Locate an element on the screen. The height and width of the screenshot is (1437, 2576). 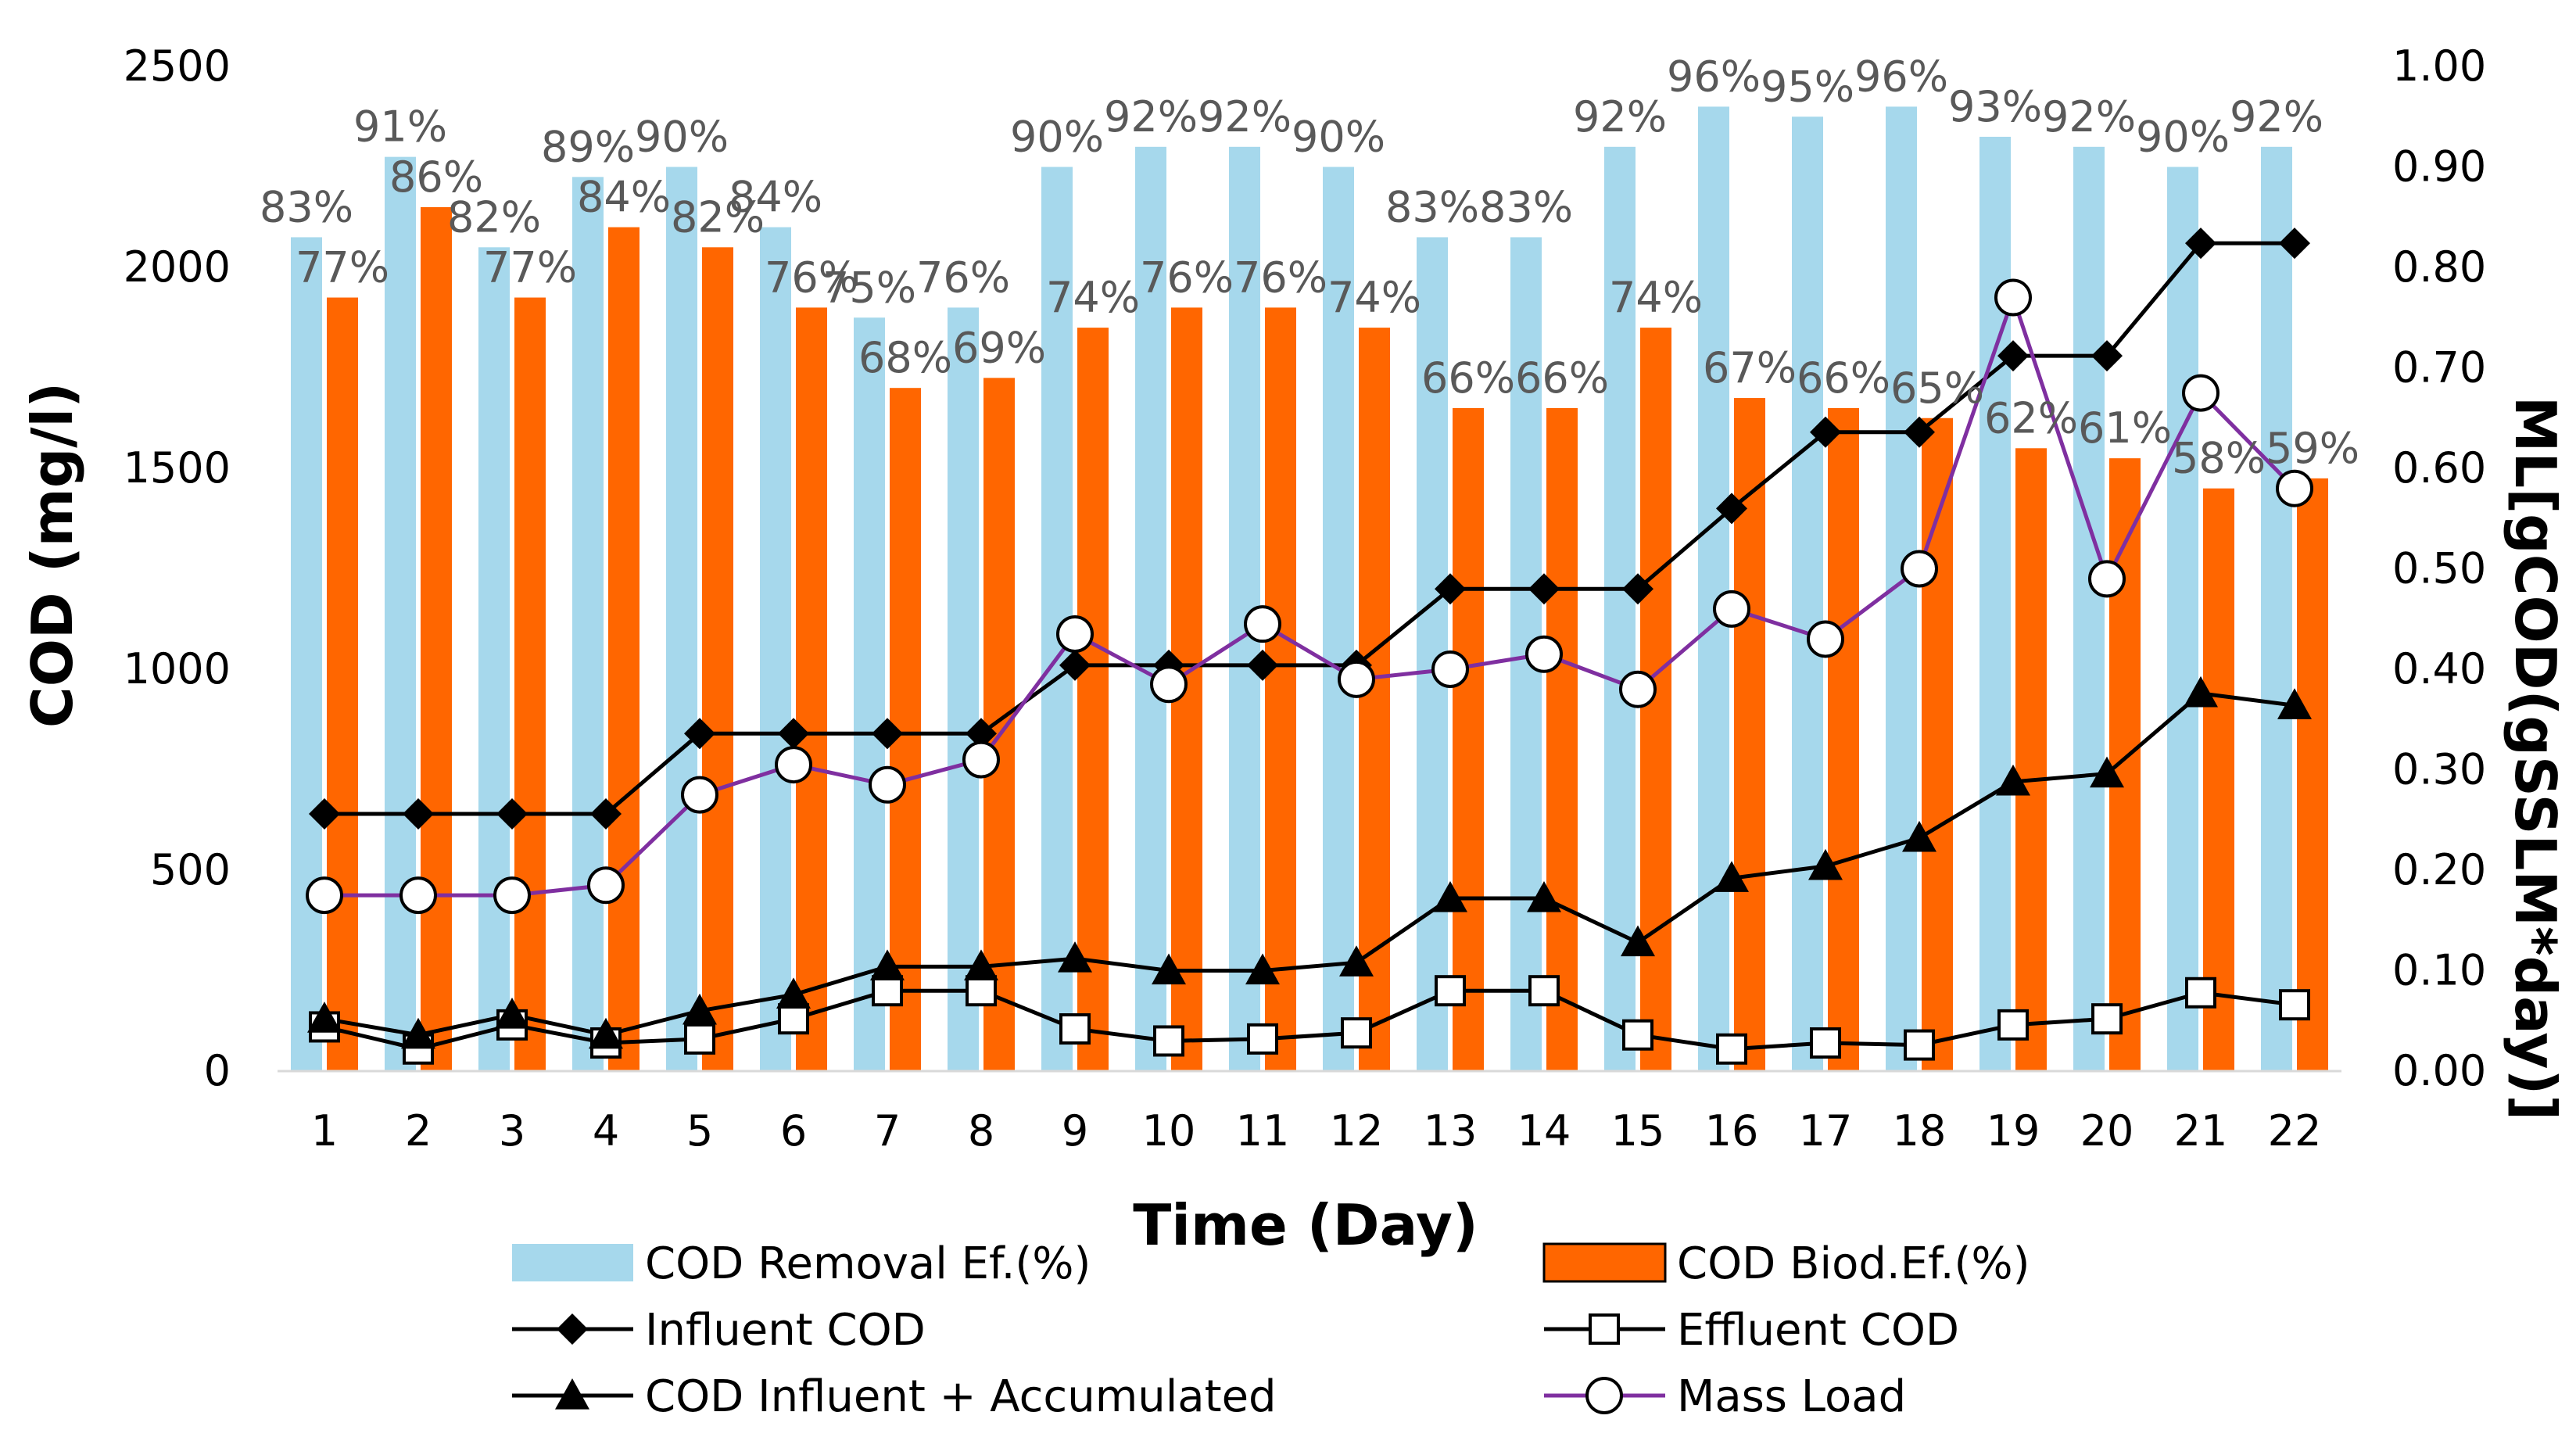
legend-label: Mass Load is located at coordinates (1791, 1396).